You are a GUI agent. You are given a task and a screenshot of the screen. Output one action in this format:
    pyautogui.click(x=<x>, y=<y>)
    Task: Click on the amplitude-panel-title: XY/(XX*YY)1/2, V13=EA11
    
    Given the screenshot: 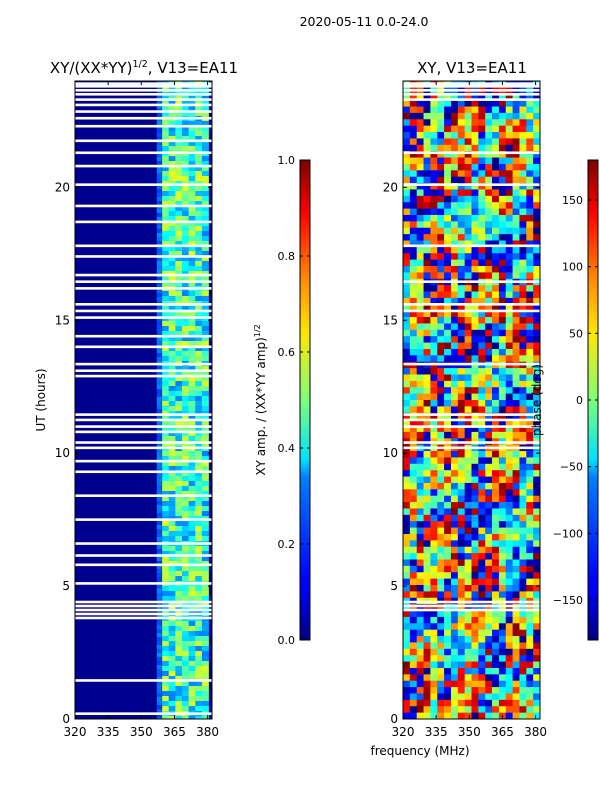 What is the action you would take?
    pyautogui.click(x=144, y=68)
    